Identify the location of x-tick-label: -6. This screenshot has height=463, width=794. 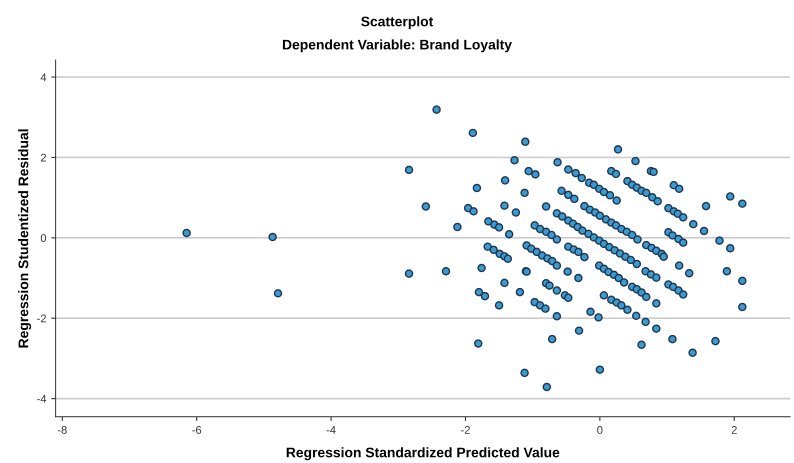
(197, 430).